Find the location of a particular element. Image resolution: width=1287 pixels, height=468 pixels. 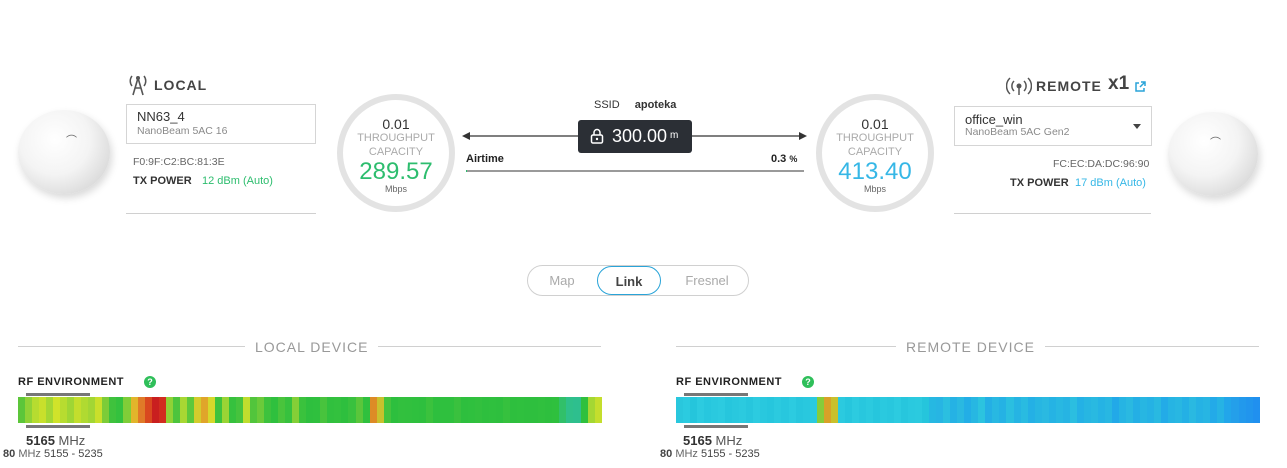

local-throughput-value: 0.01 is located at coordinates (396, 124).